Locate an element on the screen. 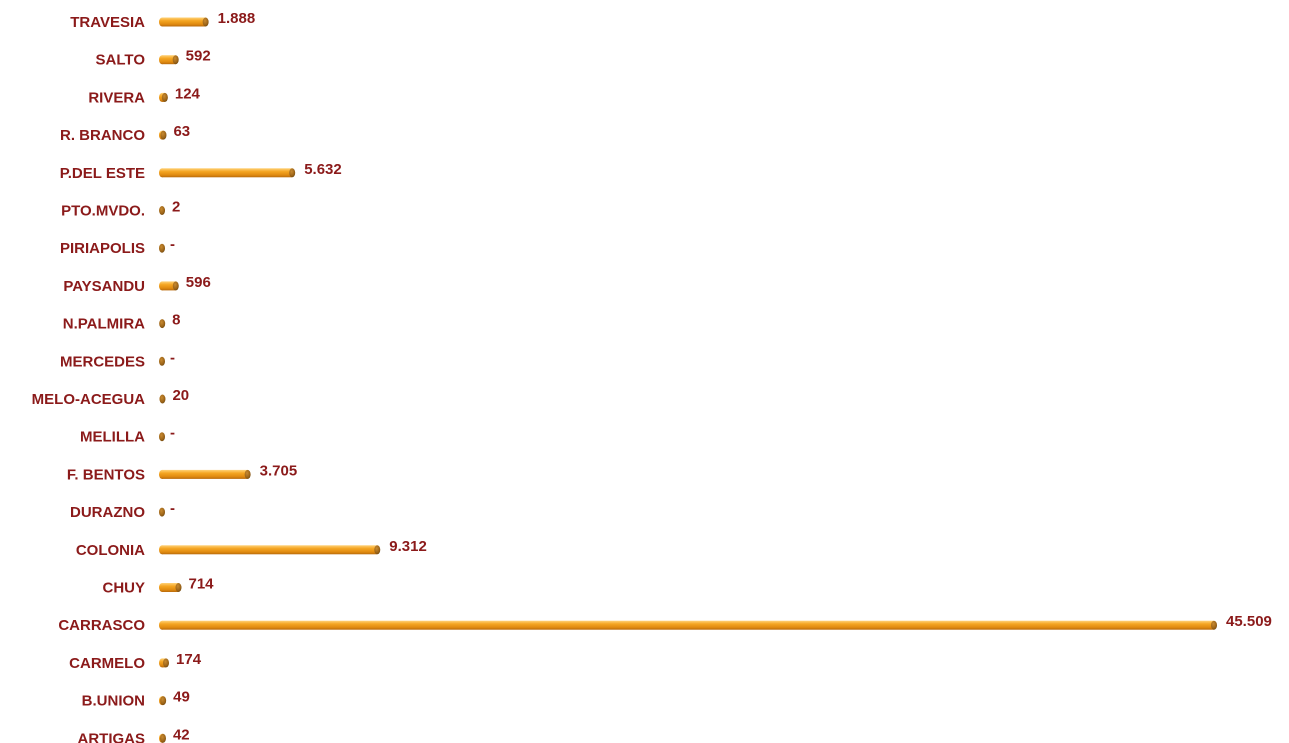  category-label: PIRIAPOLIS is located at coordinates (102, 248).